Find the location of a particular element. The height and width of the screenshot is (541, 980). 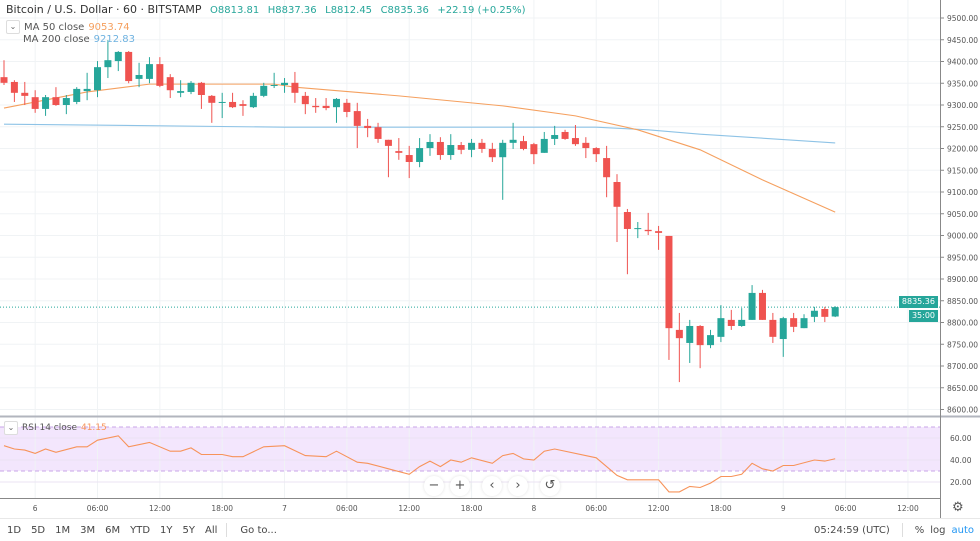

zoom-out-button: − is located at coordinates (434, 486).